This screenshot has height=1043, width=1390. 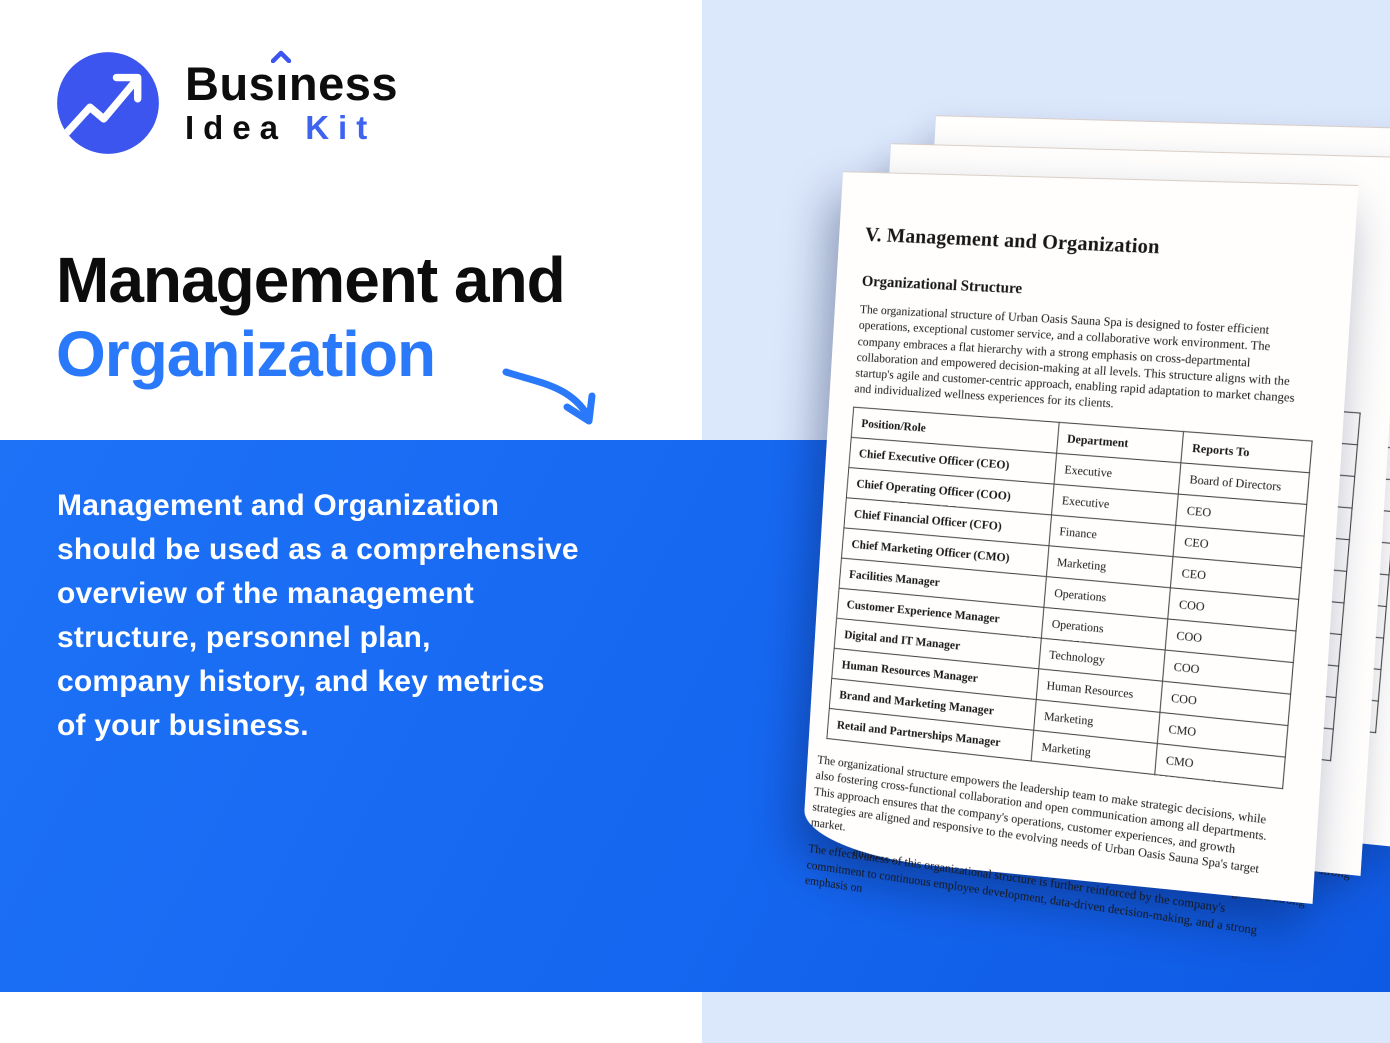 What do you see at coordinates (301, 681) in the screenshot?
I see `description-line: company history, and key metrics` at bounding box center [301, 681].